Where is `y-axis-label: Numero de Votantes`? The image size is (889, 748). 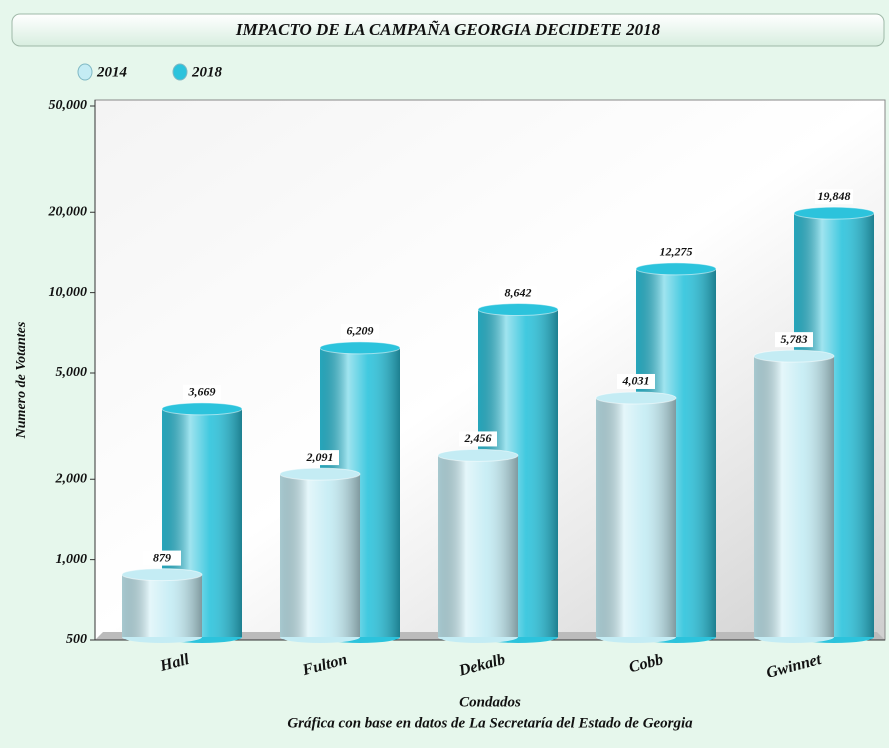
y-axis-label: Numero de Votantes is located at coordinates (21, 380).